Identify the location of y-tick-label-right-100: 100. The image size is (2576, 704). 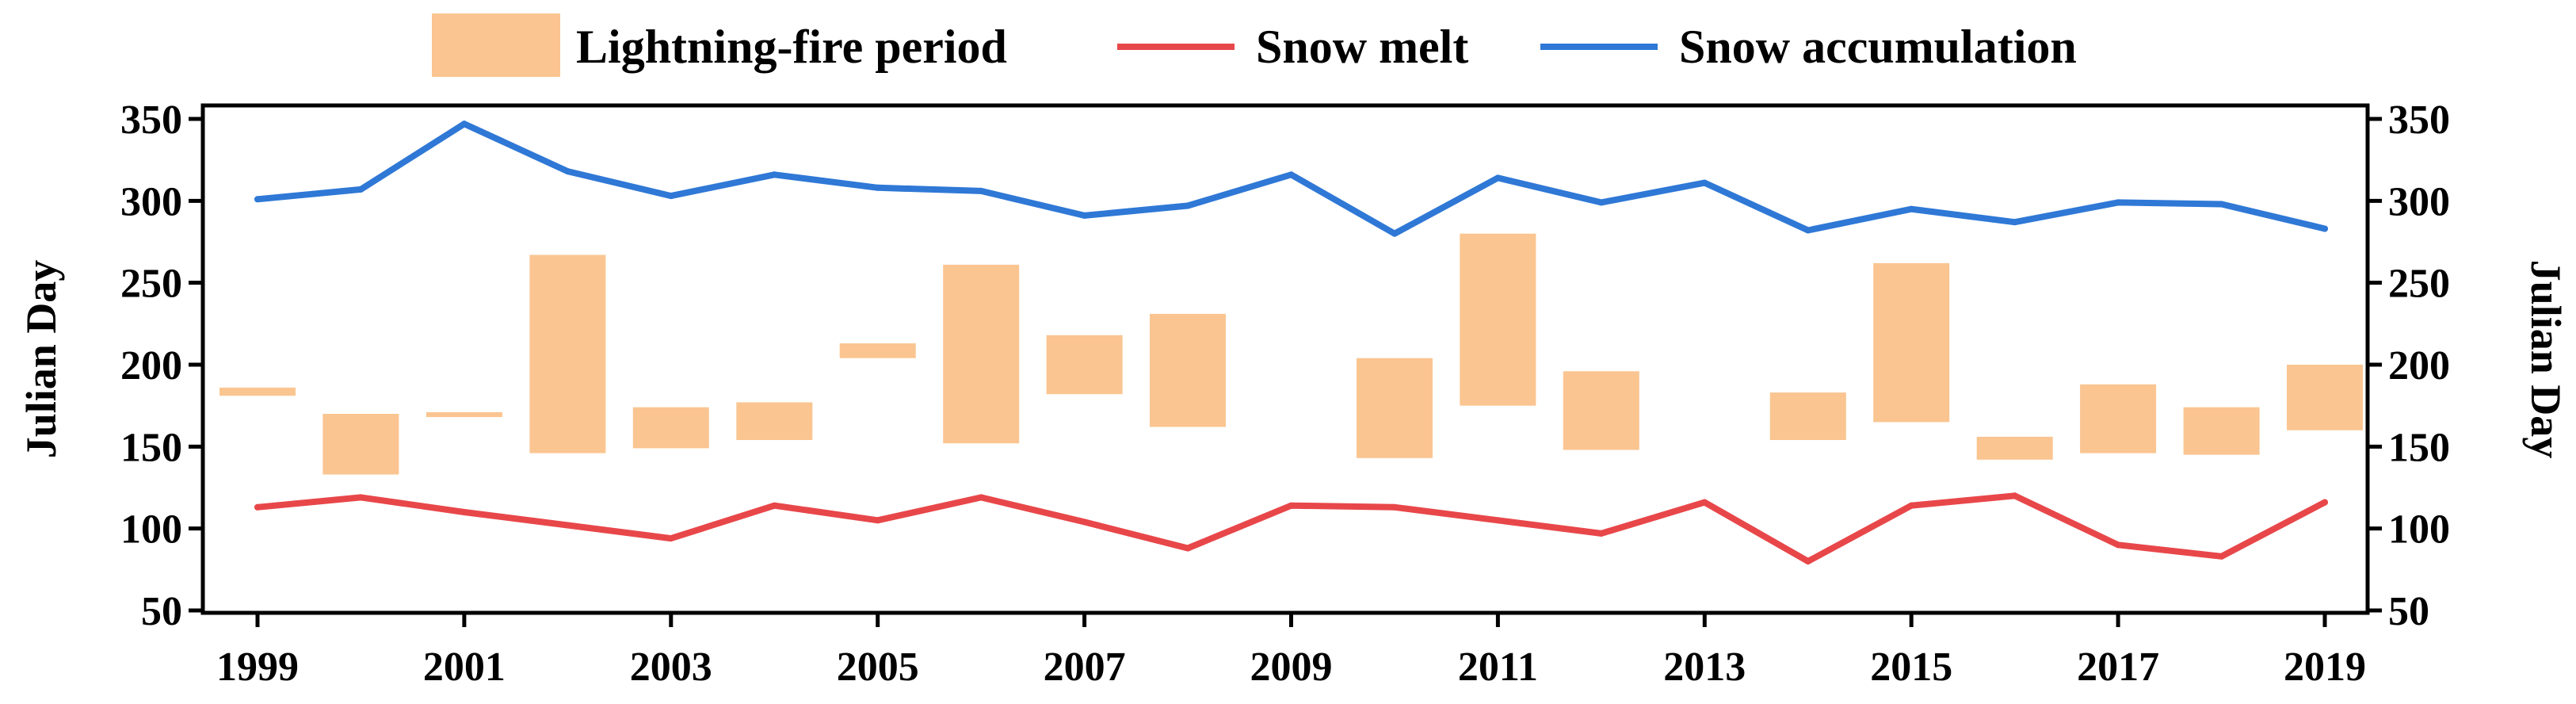
(2419, 530).